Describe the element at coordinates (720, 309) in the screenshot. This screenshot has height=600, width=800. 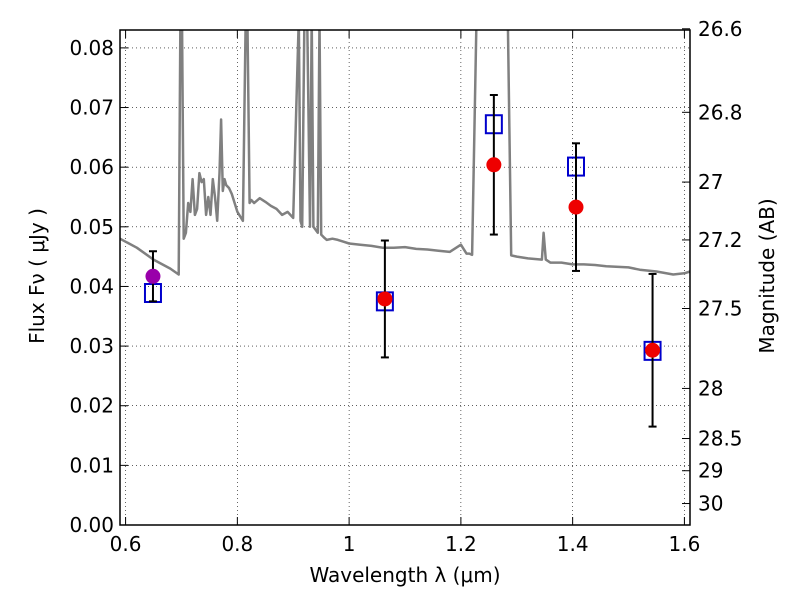
I see `right-tick-label: 27.5` at that location.